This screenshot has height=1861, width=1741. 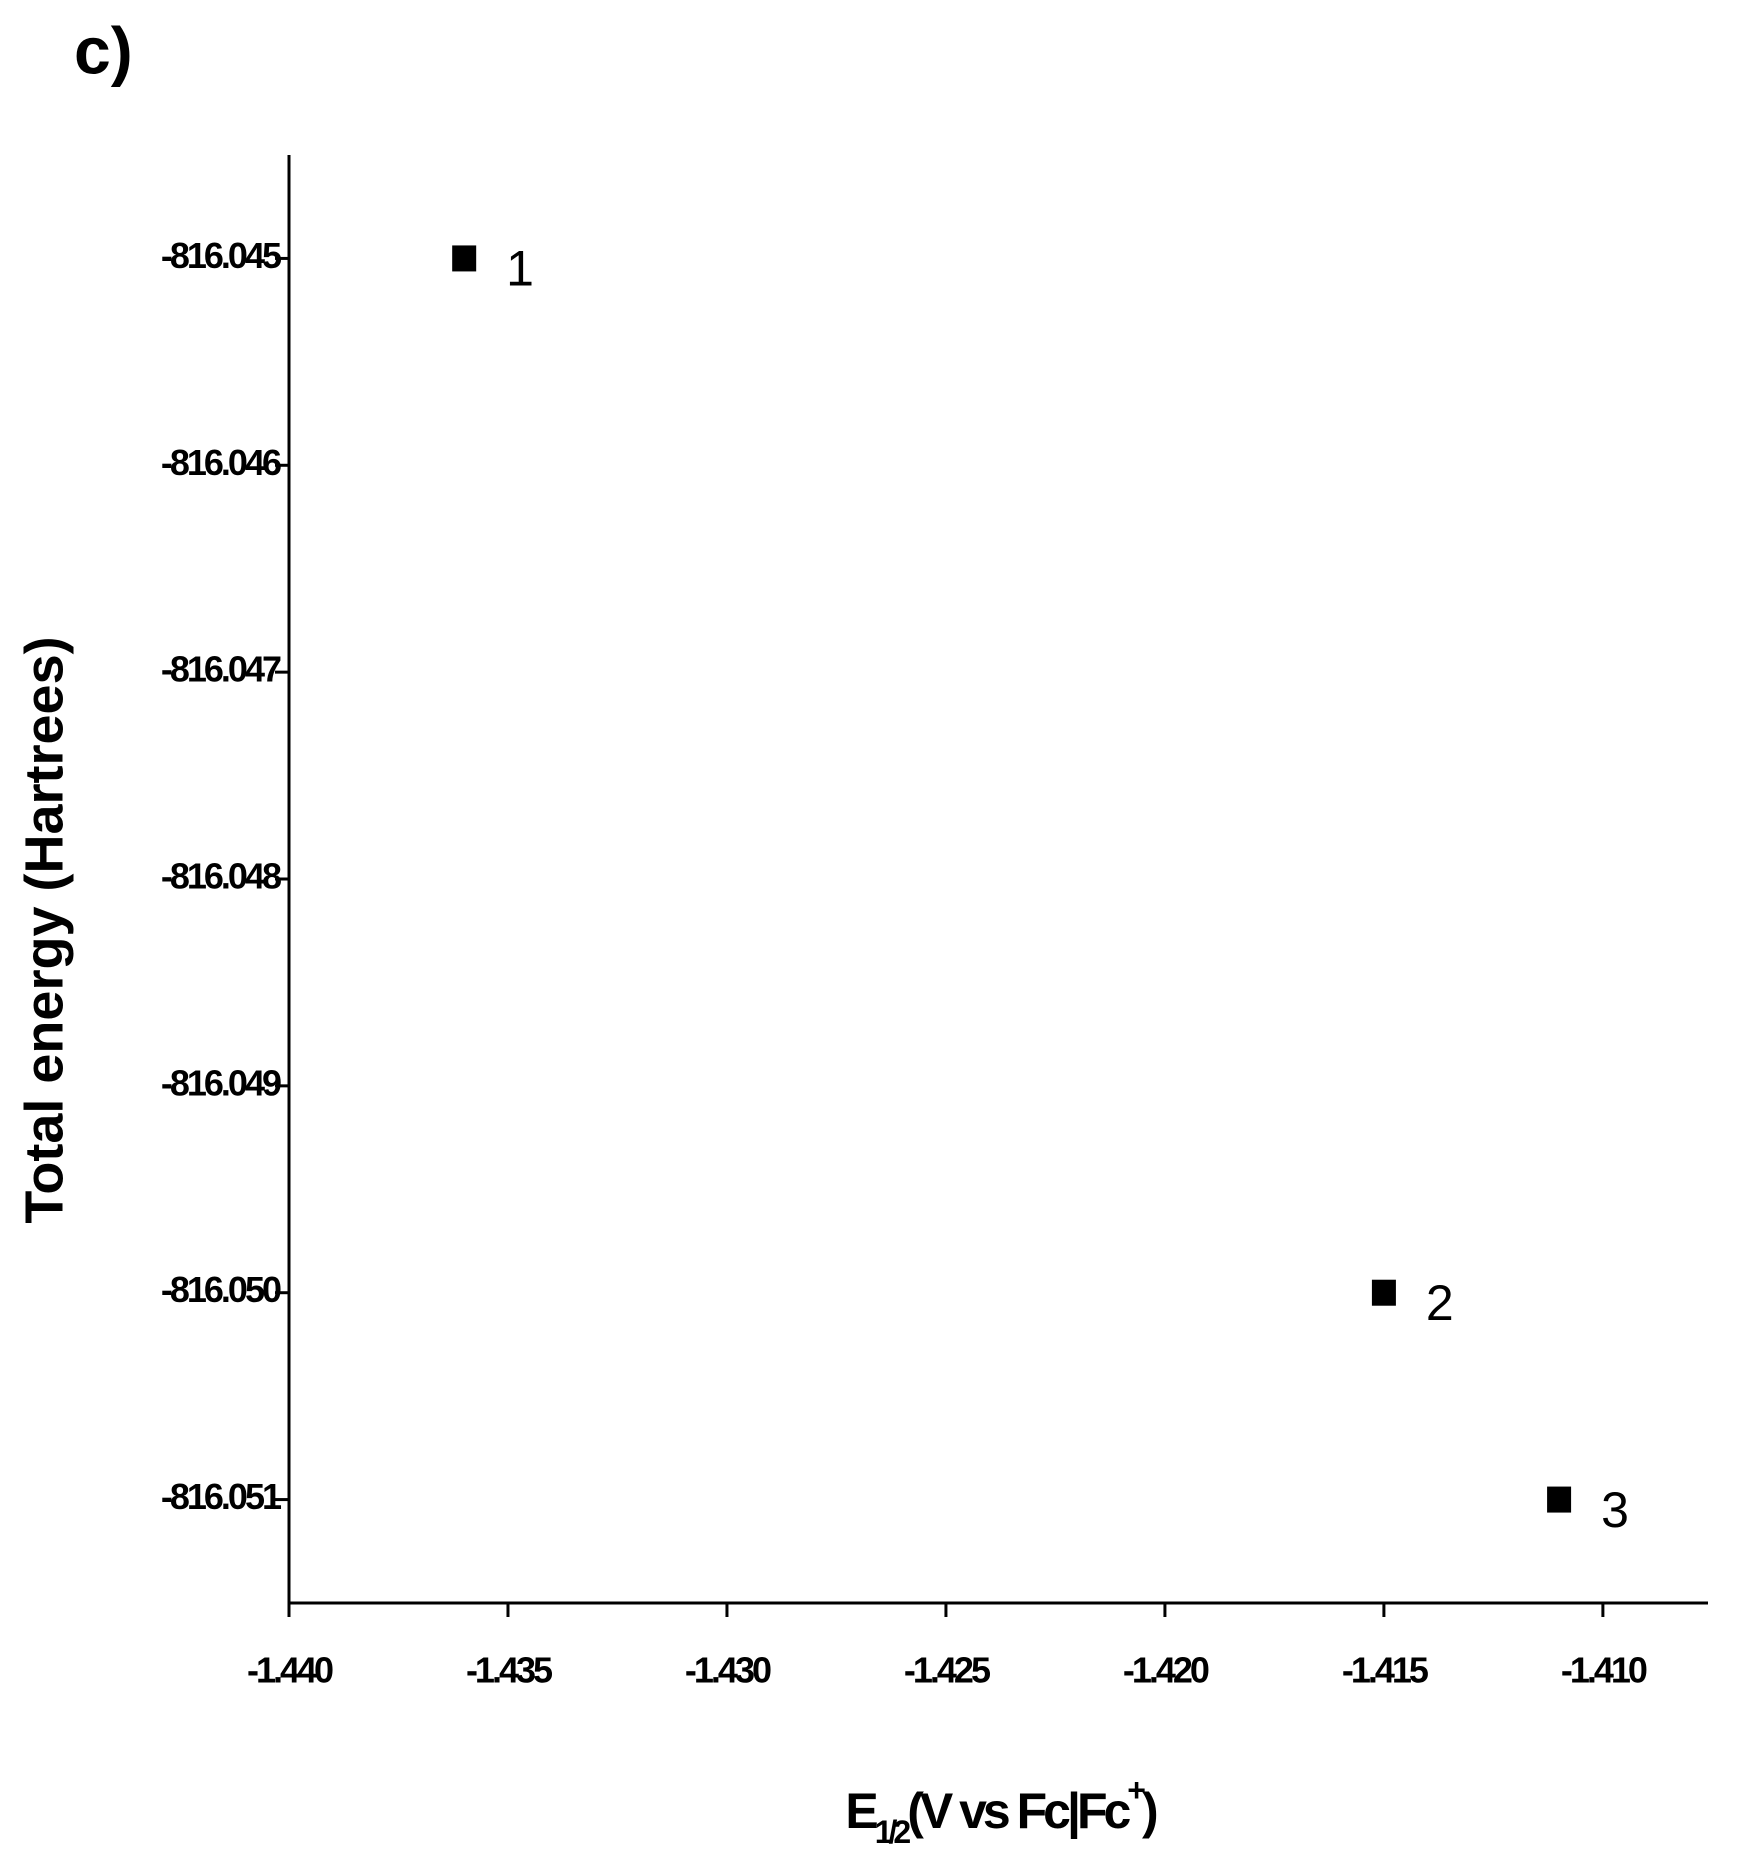 What do you see at coordinates (221, 876) in the screenshot?
I see `y-tick-label: -816.048` at bounding box center [221, 876].